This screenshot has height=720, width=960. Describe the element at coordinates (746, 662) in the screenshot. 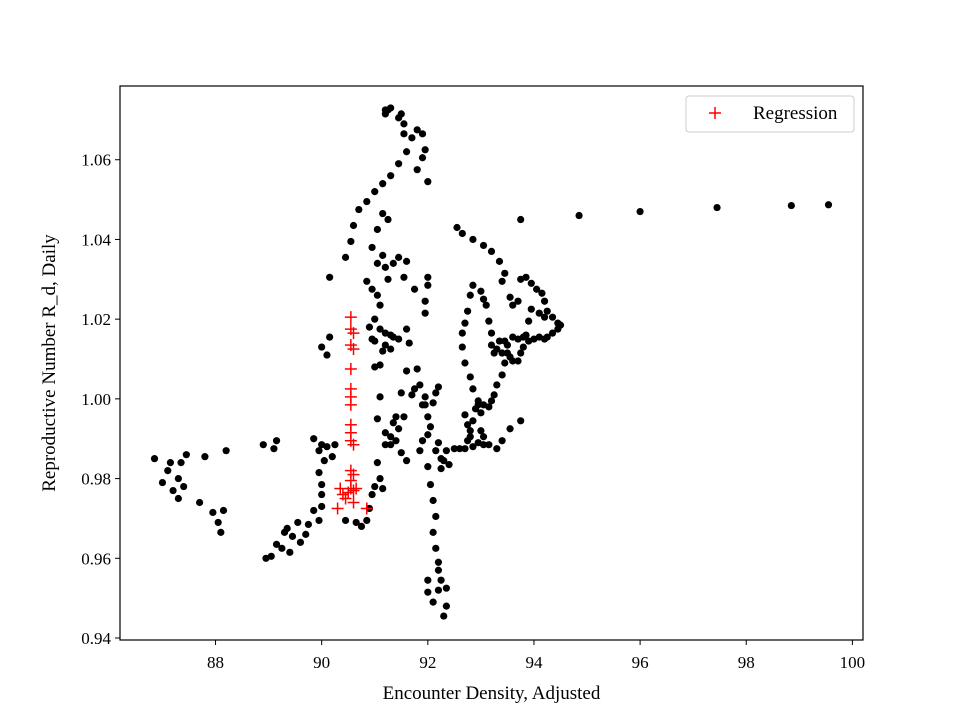

I see `x-tick-label: 98` at that location.